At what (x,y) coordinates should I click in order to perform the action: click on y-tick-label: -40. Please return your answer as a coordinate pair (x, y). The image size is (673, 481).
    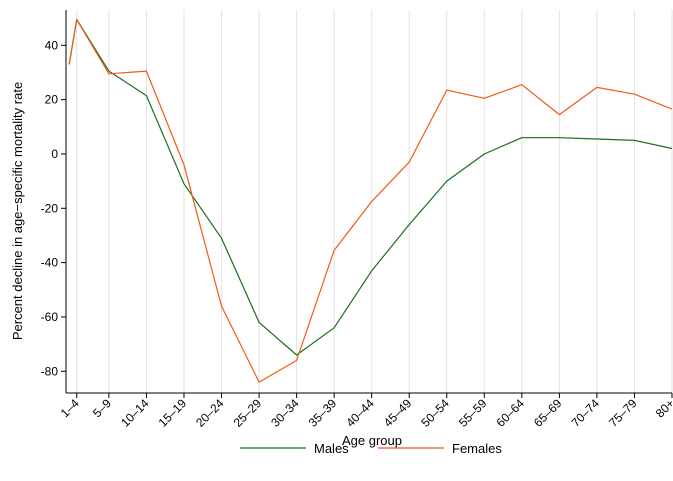
    Looking at the image, I should click on (50, 263).